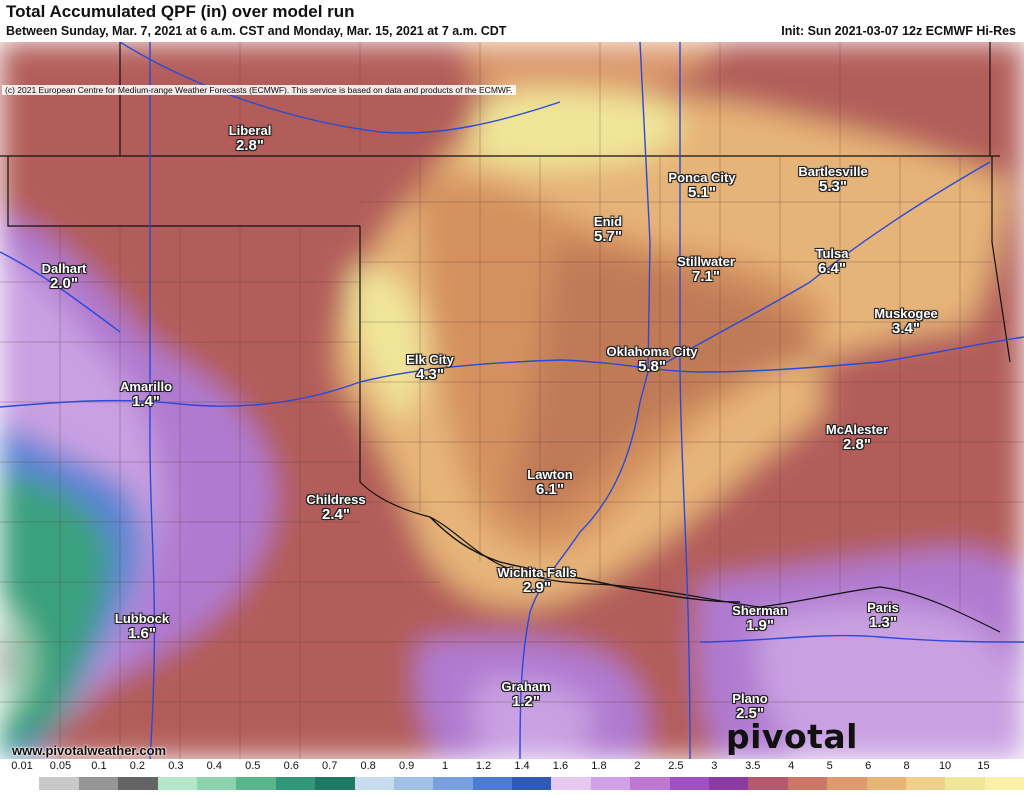 Image resolution: width=1024 pixels, height=795 pixels. What do you see at coordinates (64, 283) in the screenshot?
I see `city-qpf-value: 2.0"` at bounding box center [64, 283].